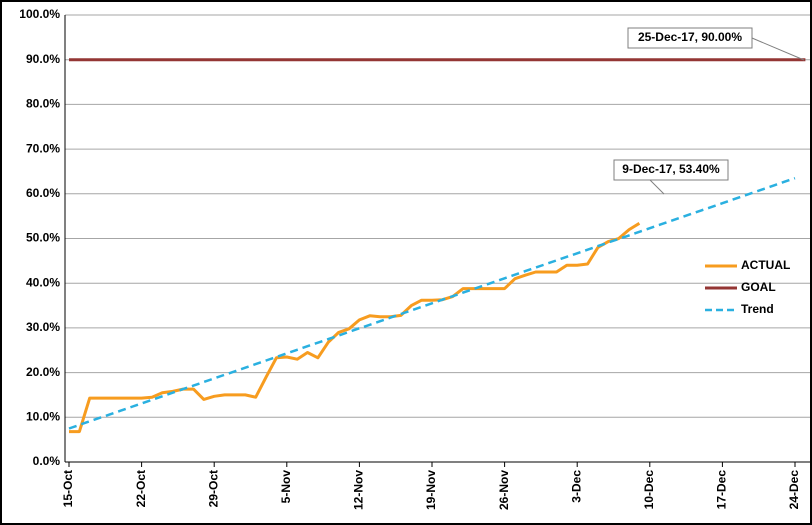 This screenshot has width=812, height=525. Describe the element at coordinates (43, 282) in the screenshot. I see `y-tick-label: 40.0%` at that location.